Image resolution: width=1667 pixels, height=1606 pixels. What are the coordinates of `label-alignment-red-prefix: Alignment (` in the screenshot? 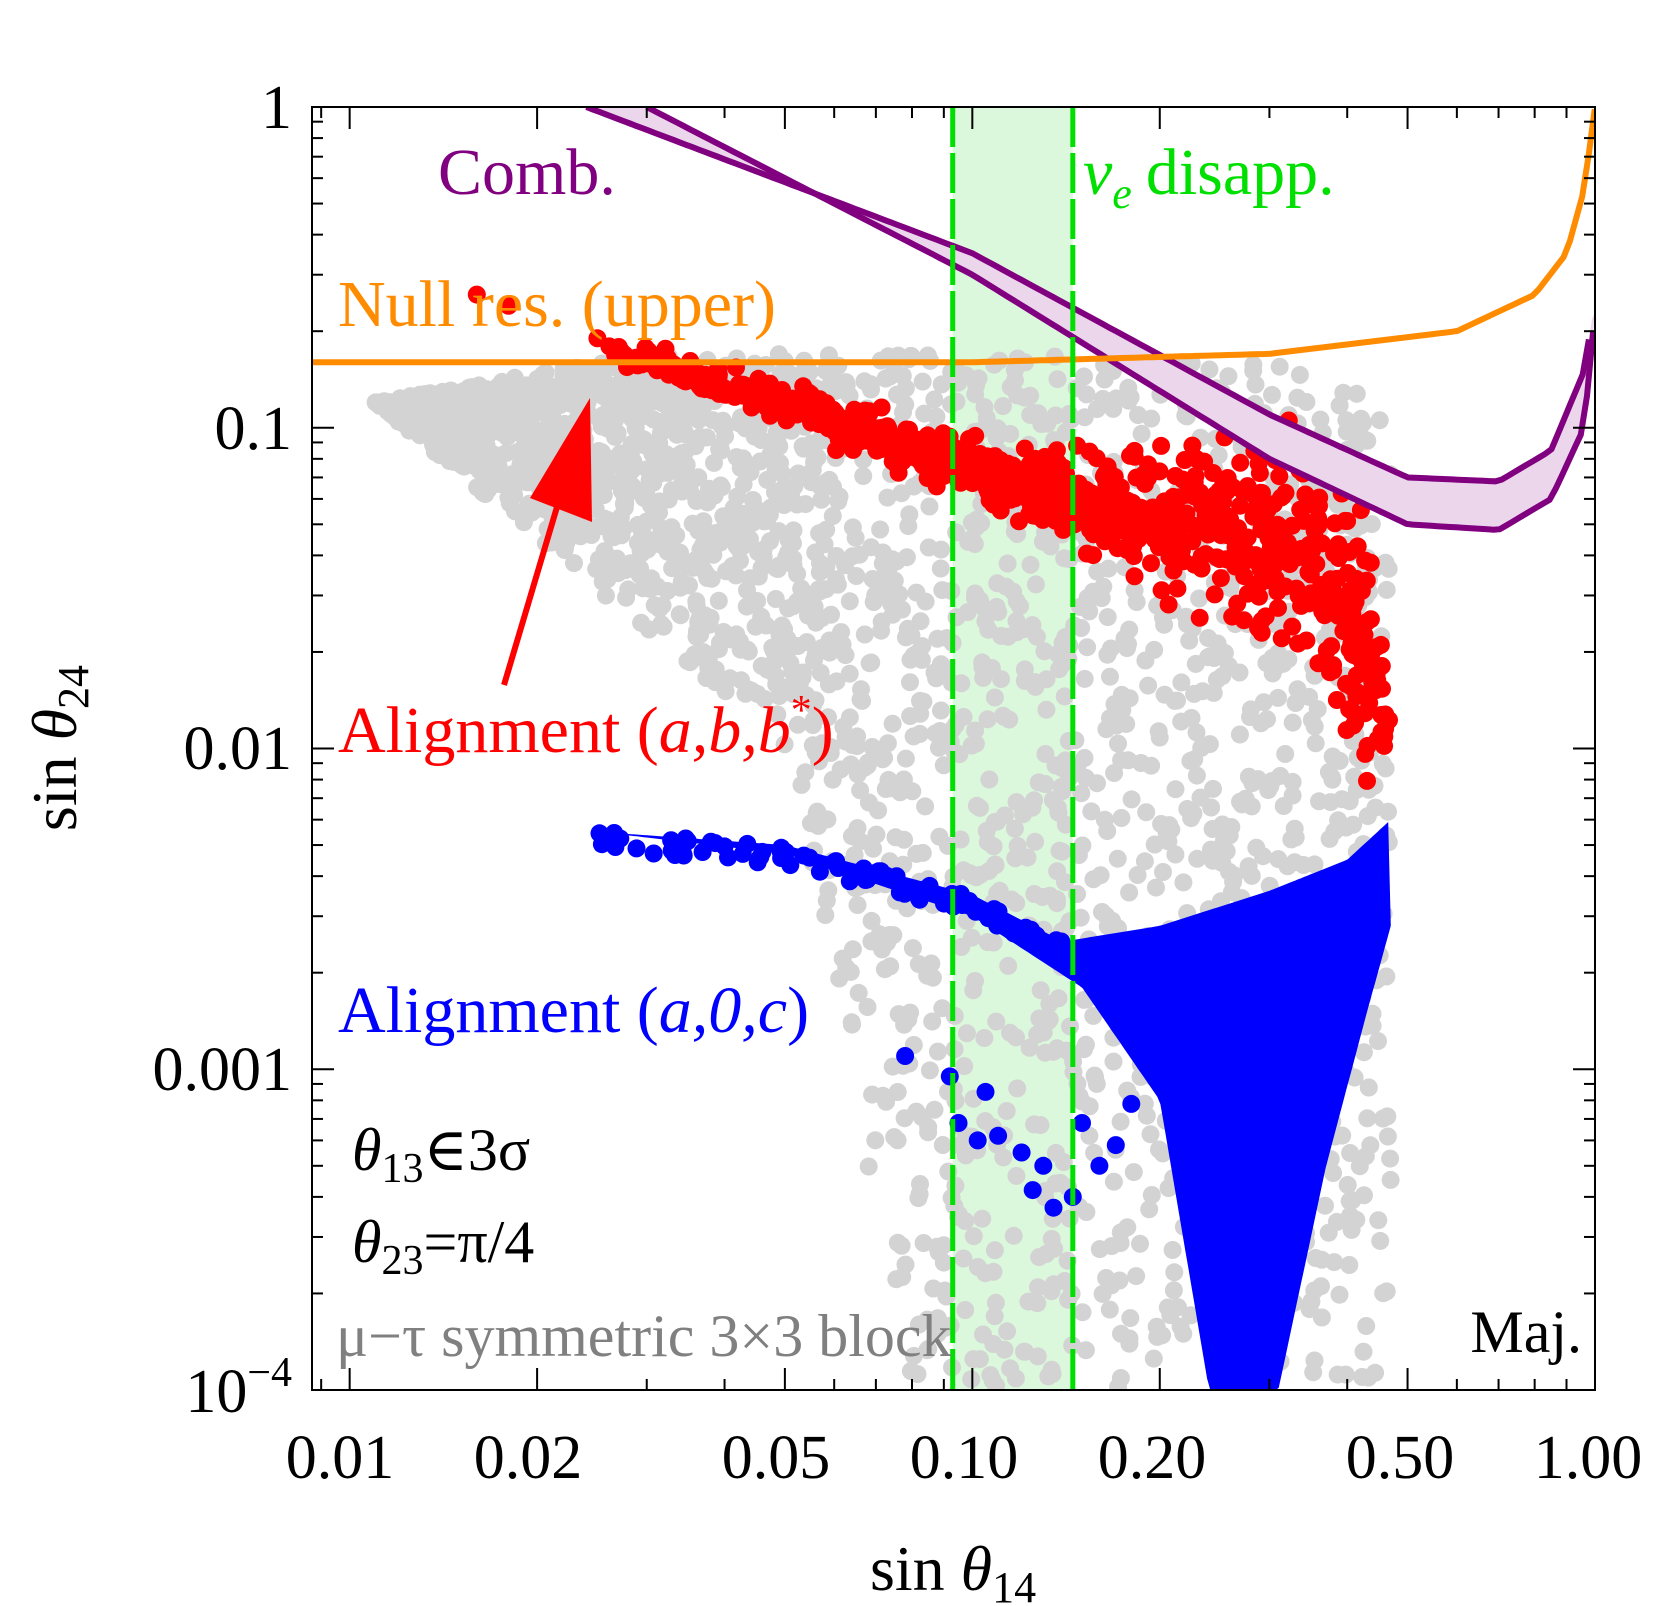 It's located at (498, 730).